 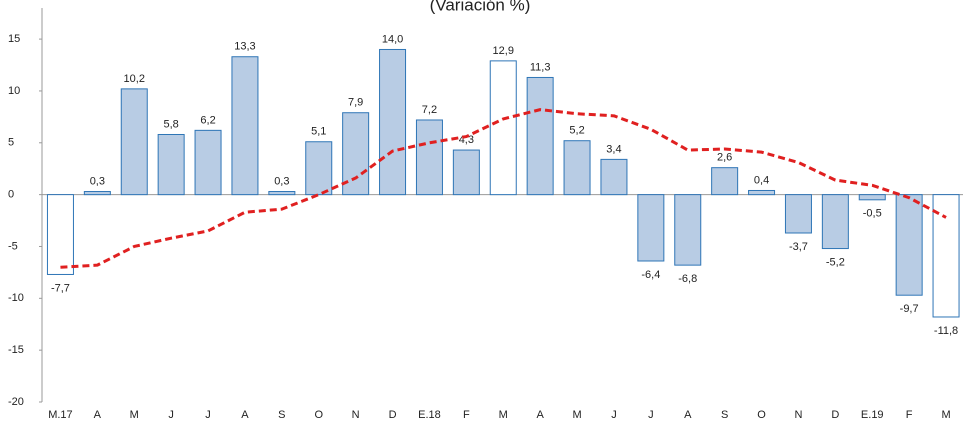 I want to click on value-label: 12,9, so click(x=503, y=51).